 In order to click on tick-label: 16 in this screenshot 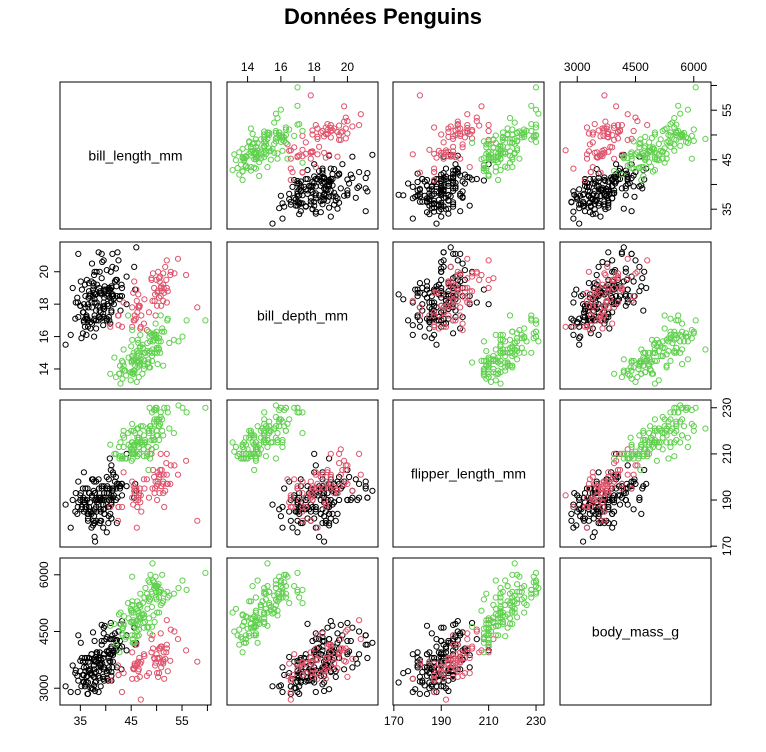, I will do `click(44, 337)`.